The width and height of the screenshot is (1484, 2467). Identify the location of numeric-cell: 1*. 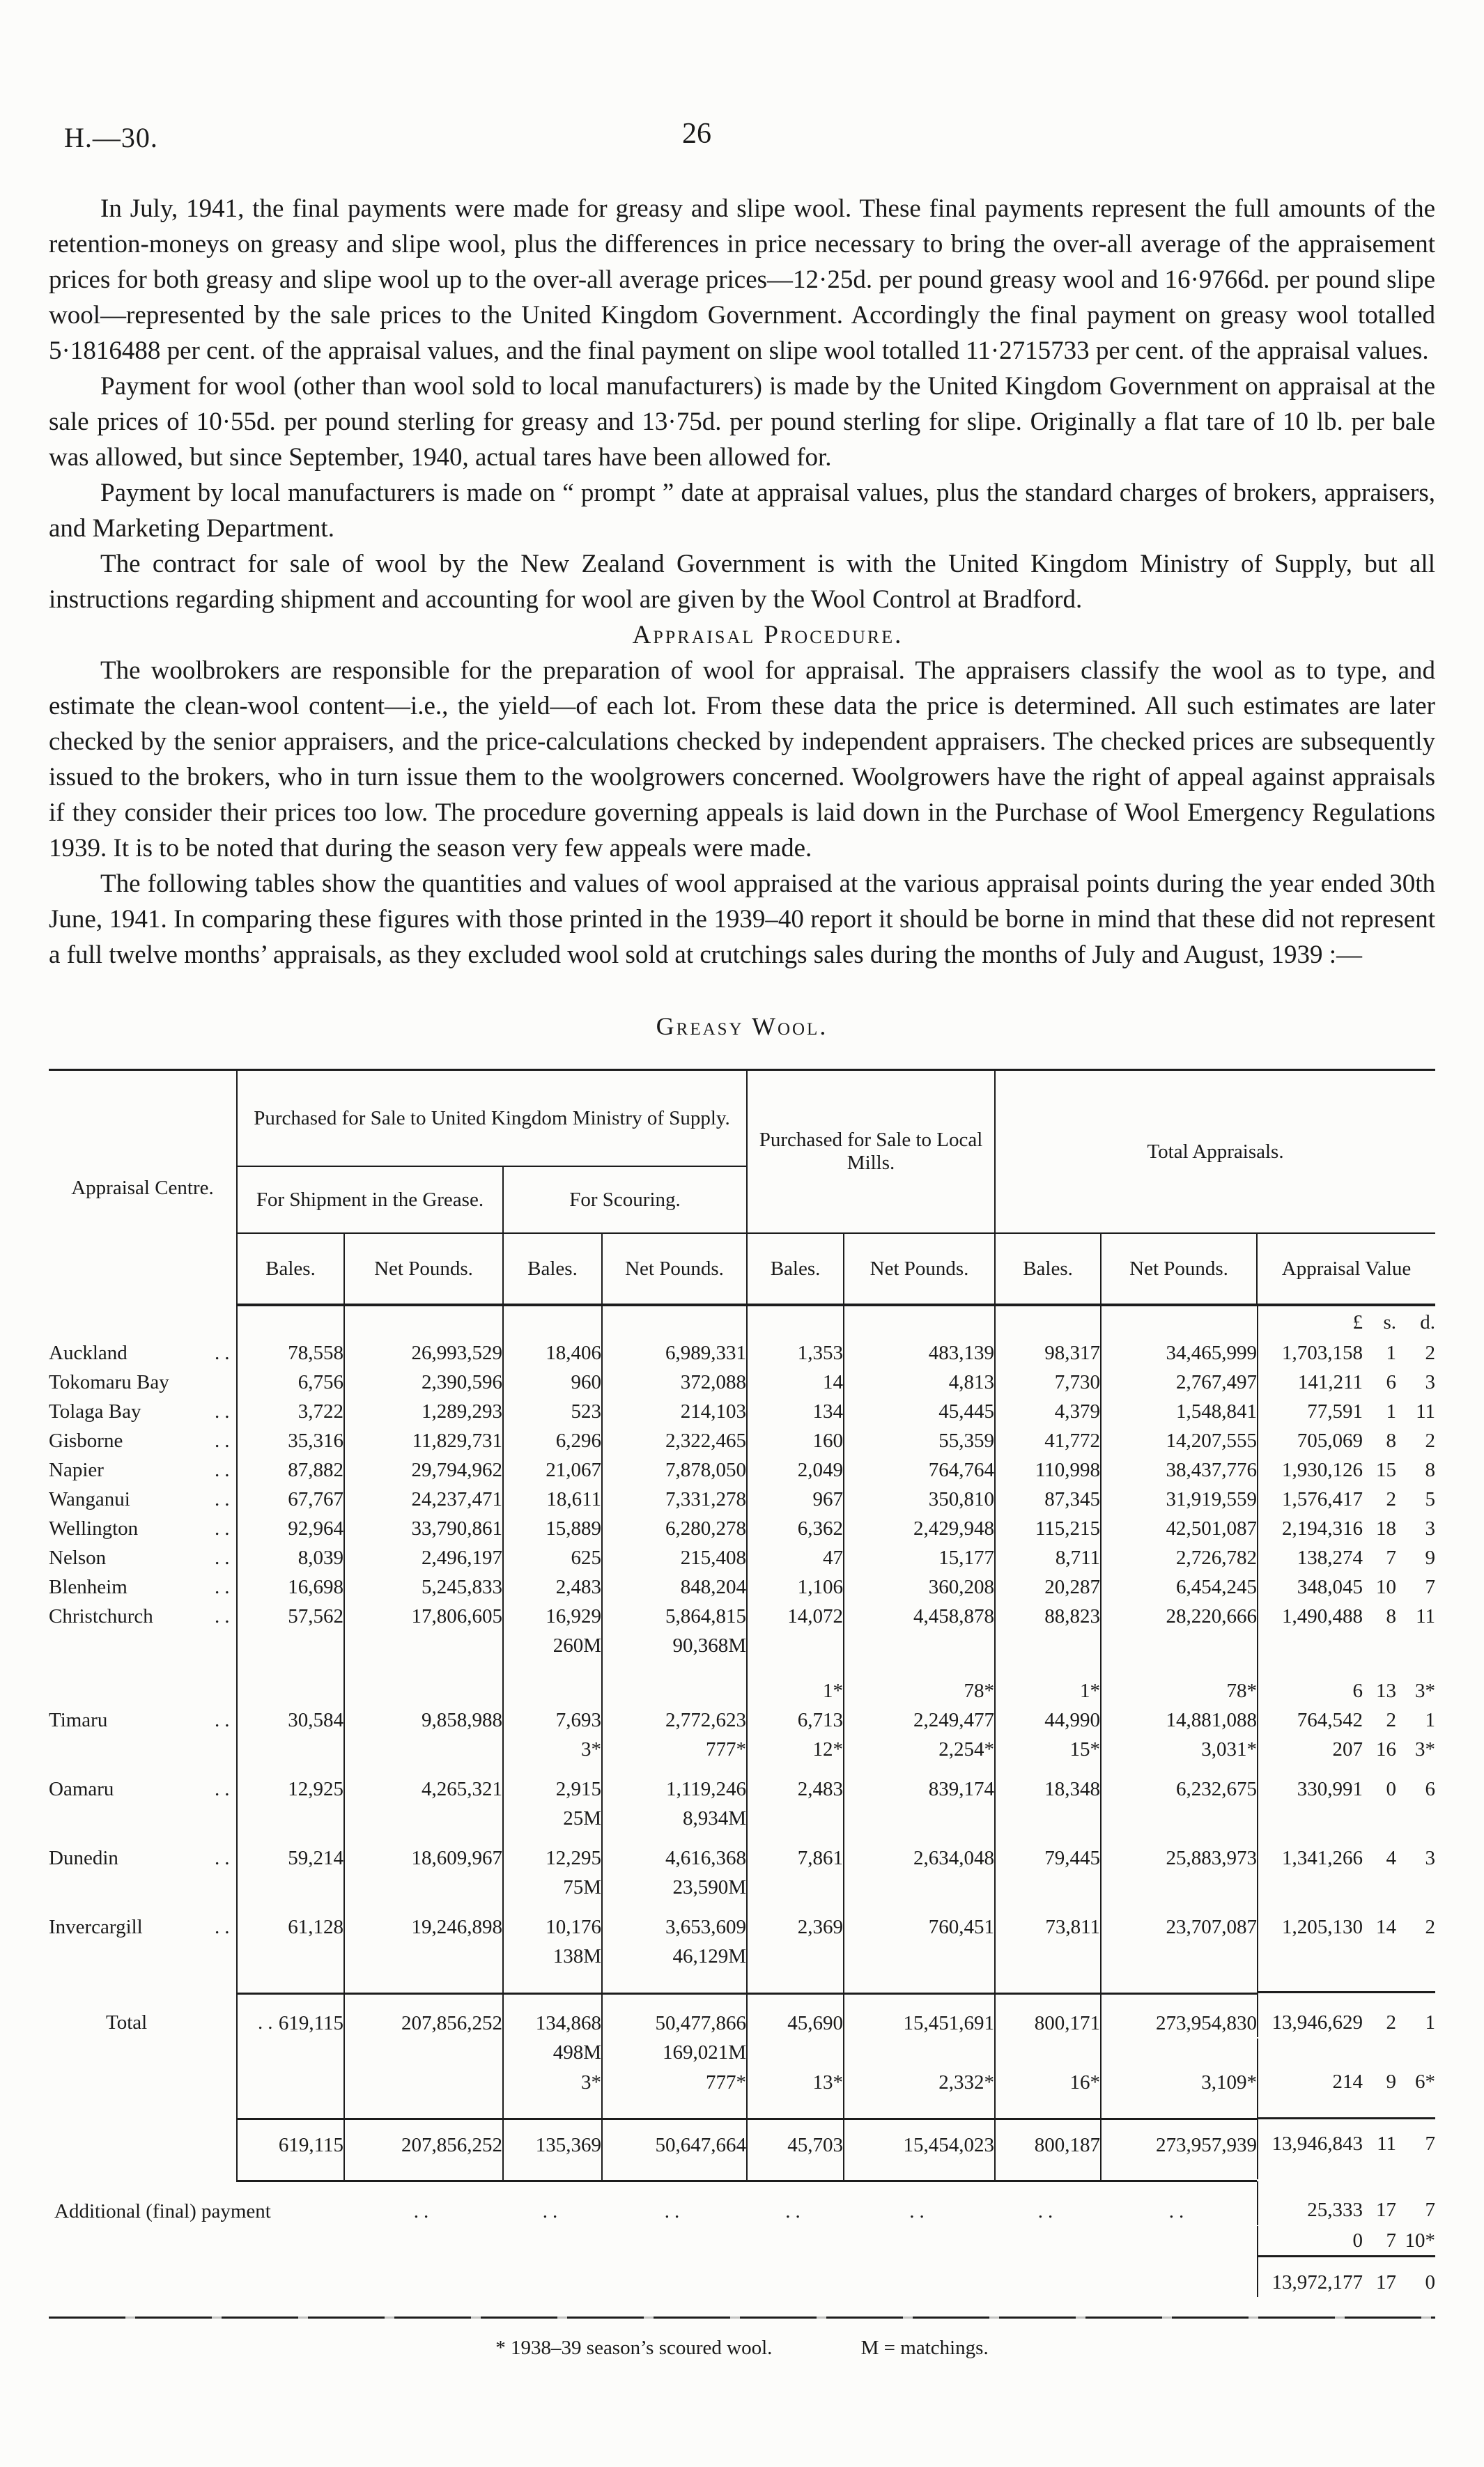
(1048, 1683).